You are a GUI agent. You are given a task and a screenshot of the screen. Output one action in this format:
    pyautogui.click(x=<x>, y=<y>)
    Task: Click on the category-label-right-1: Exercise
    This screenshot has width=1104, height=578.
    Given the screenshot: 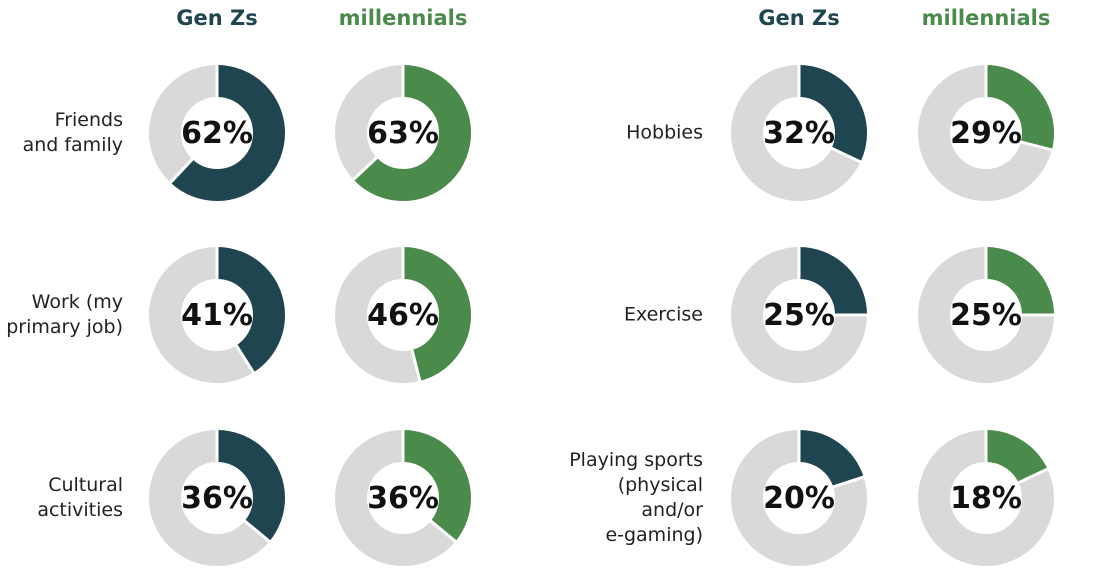 What is the action you would take?
    pyautogui.click(x=628, y=315)
    